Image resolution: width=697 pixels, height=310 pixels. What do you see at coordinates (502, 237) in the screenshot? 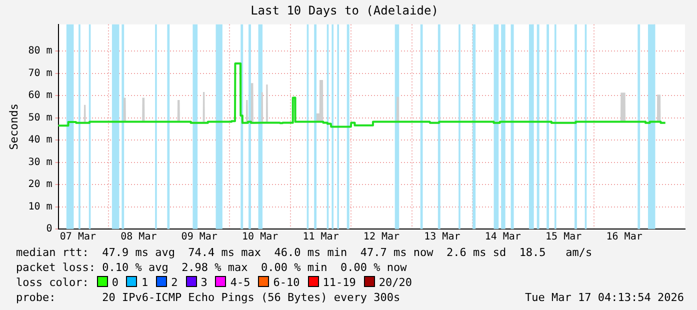
I see `x-tick-label: 14 Mar` at bounding box center [502, 237].